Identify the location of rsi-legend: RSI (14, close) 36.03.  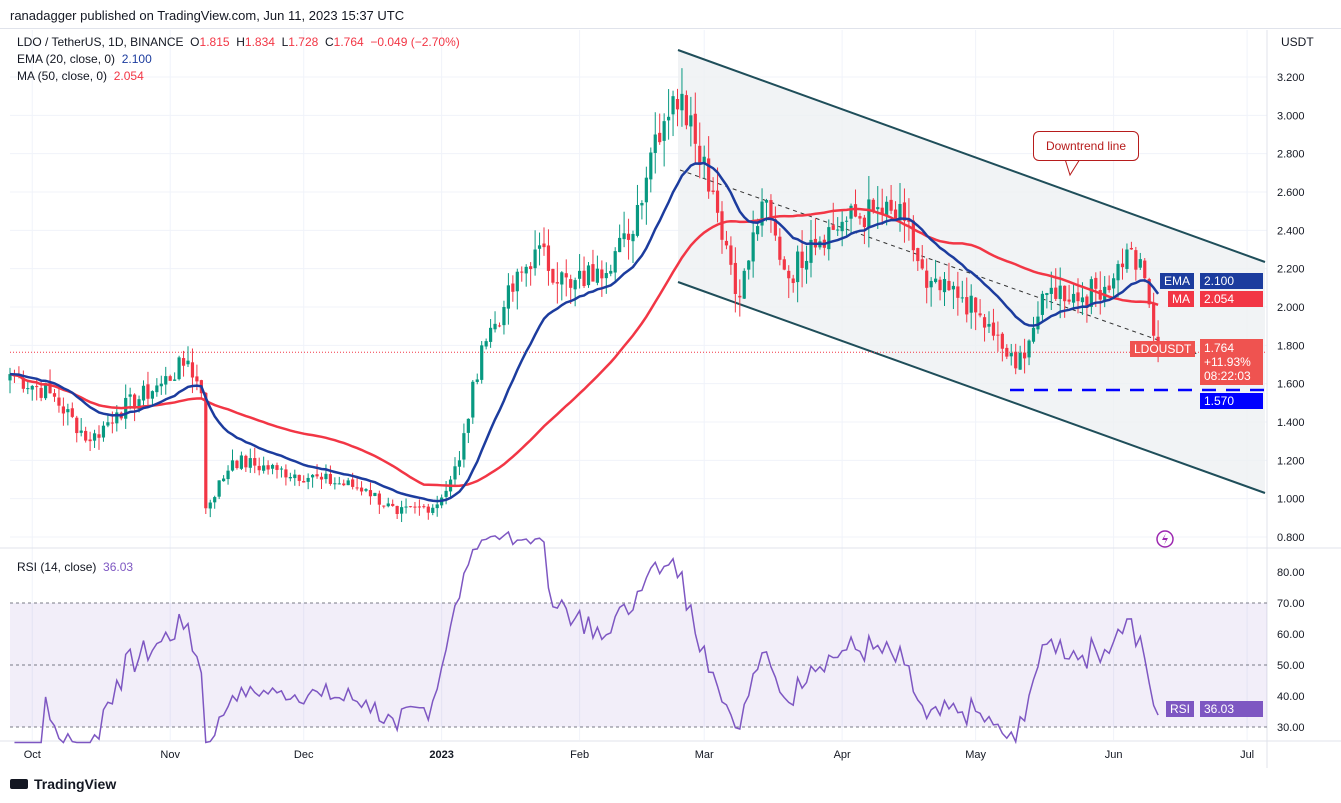
(75, 567).